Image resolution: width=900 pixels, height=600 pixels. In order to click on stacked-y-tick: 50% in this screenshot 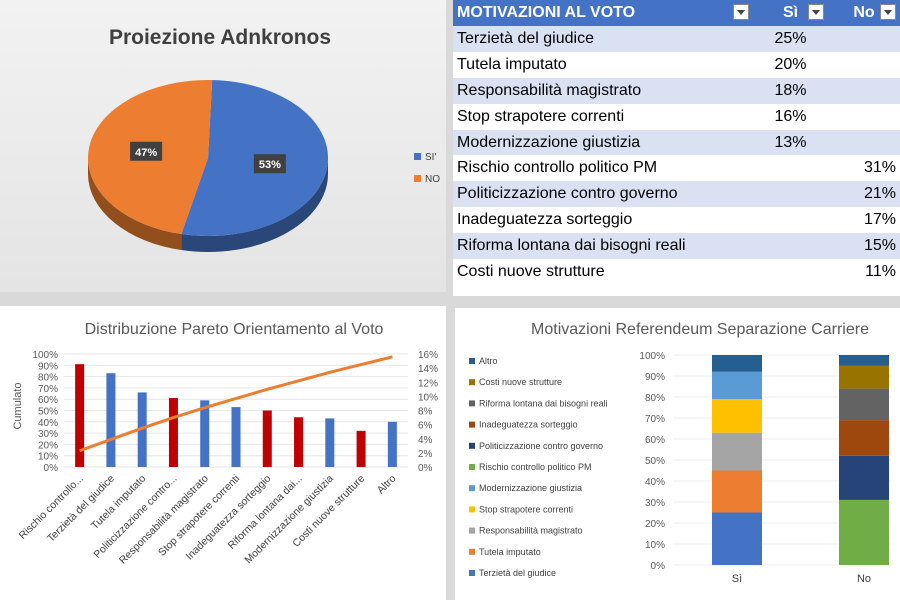, I will do `click(655, 461)`.